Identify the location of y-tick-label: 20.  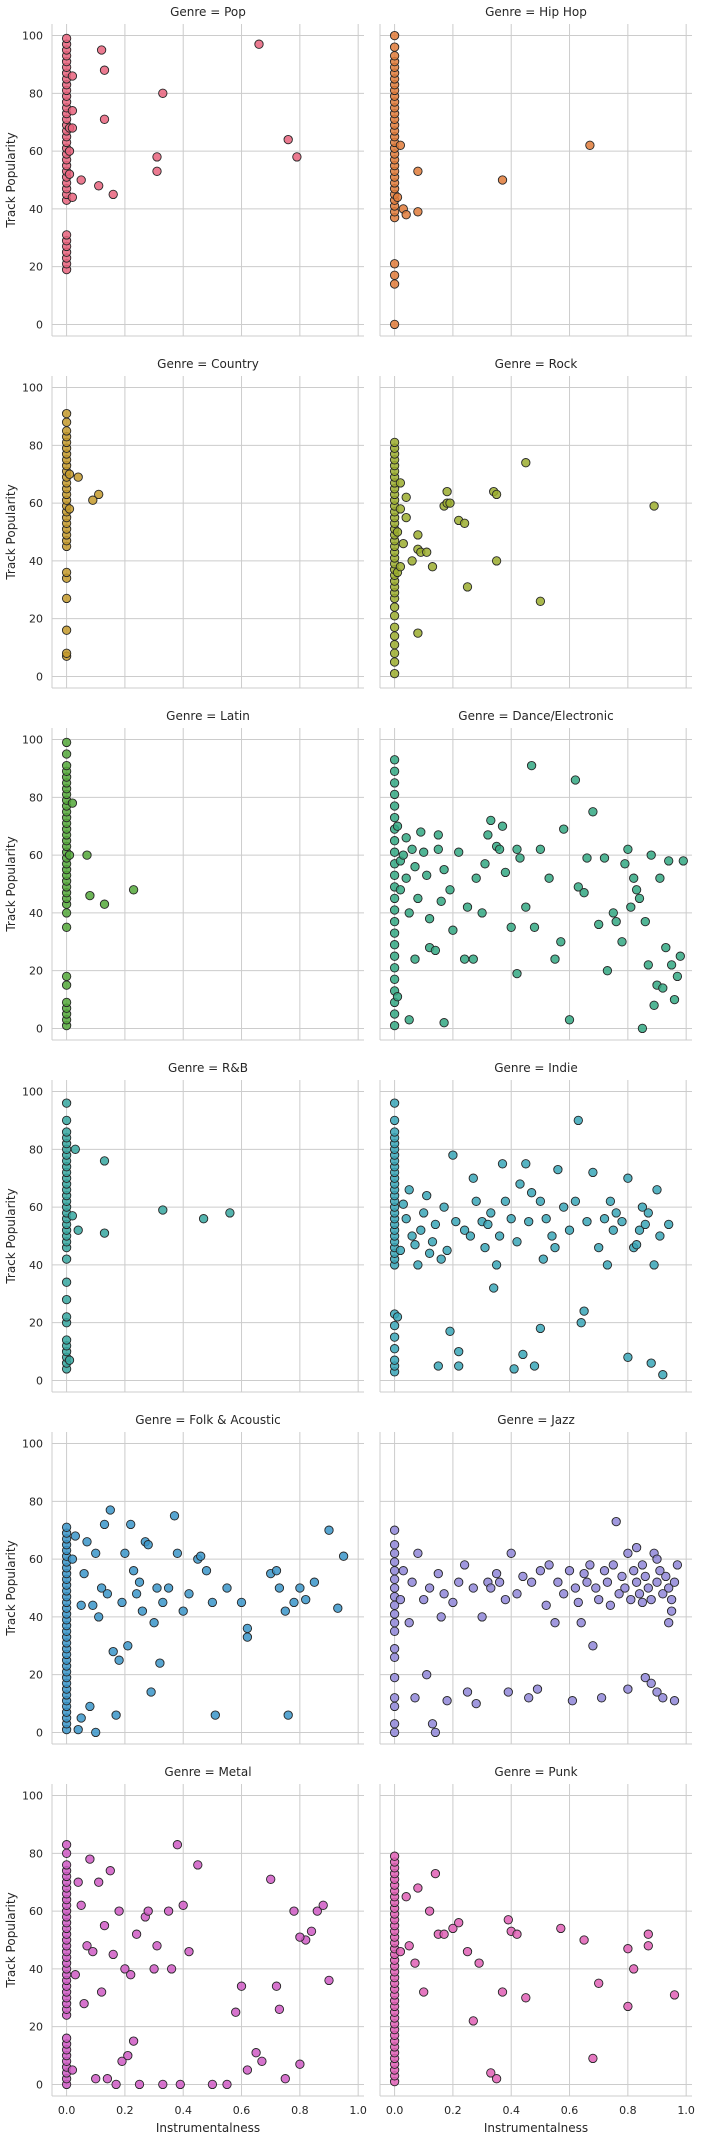
(36, 1323).